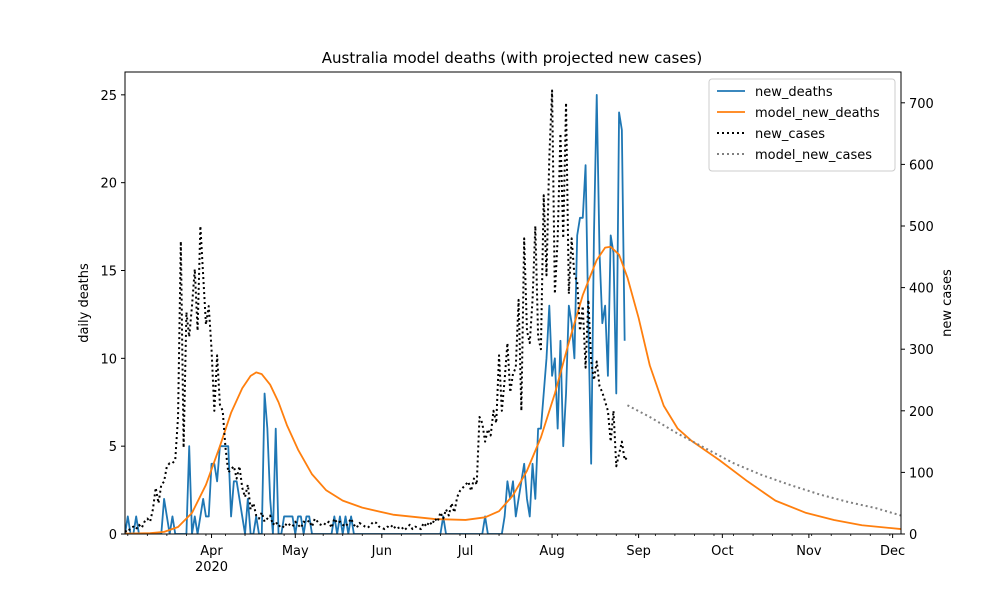 The image size is (1000, 600). Describe the element at coordinates (790, 134) in the screenshot. I see `legend-label-new-cases: new_cases` at that location.